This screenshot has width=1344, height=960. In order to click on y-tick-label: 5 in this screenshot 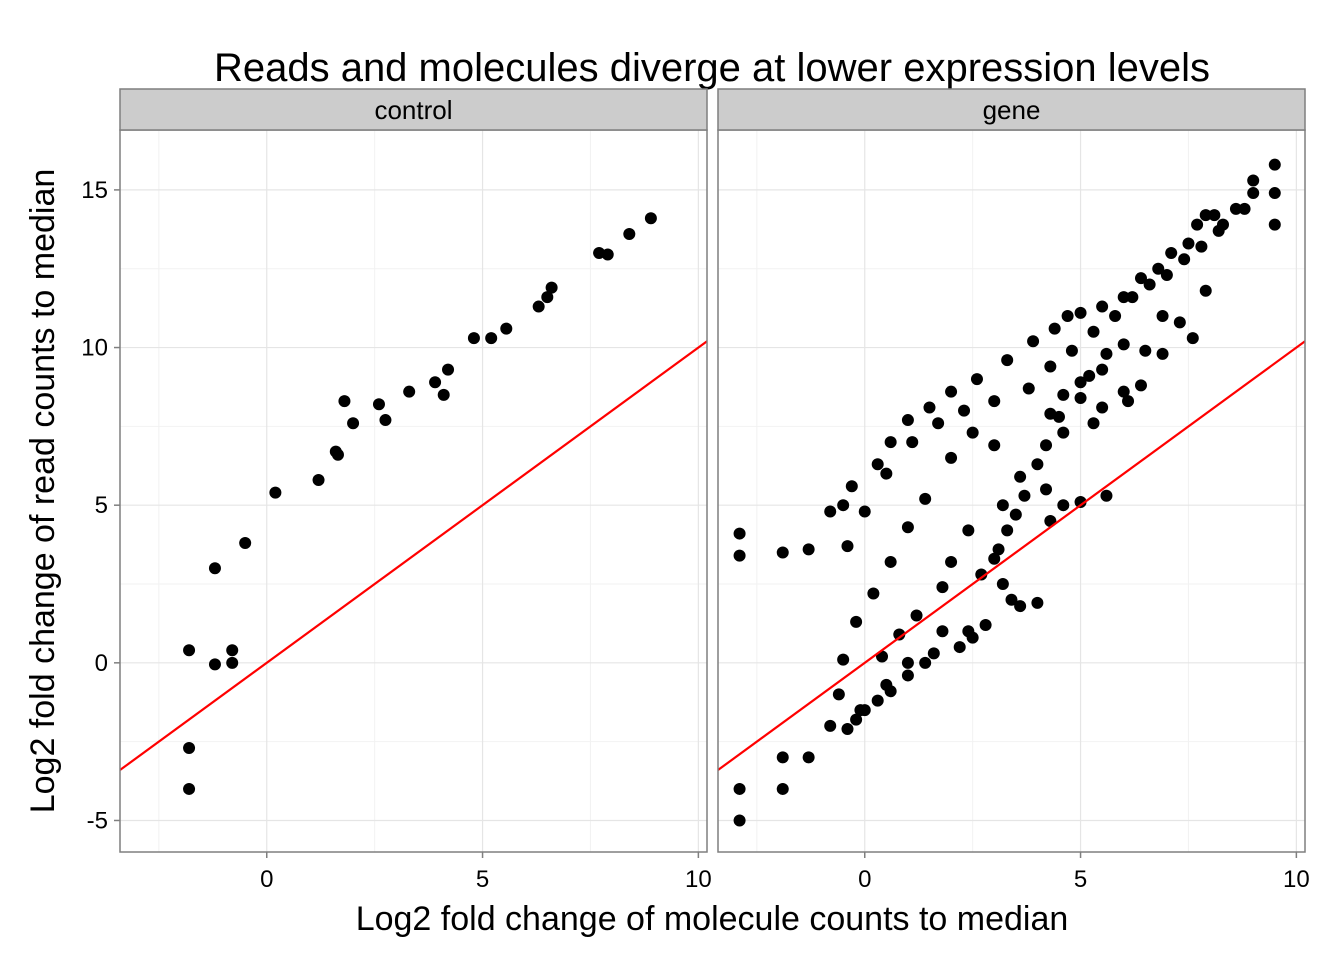, I will do `click(101, 505)`.